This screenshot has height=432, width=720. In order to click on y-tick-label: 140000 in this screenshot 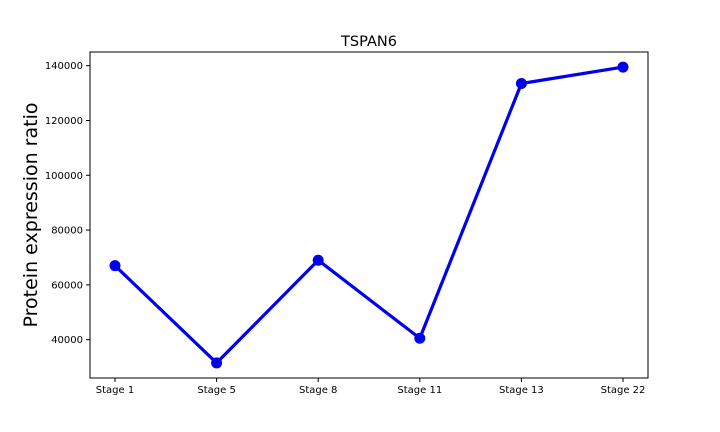, I will do `click(64, 66)`.